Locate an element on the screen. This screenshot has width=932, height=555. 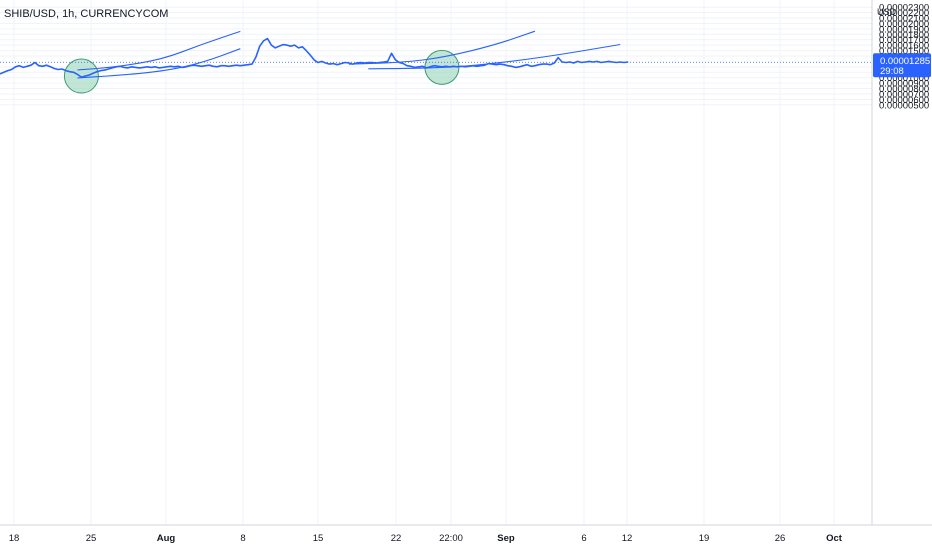
price-tick-label: 0.00001500 is located at coordinates (904, 51).